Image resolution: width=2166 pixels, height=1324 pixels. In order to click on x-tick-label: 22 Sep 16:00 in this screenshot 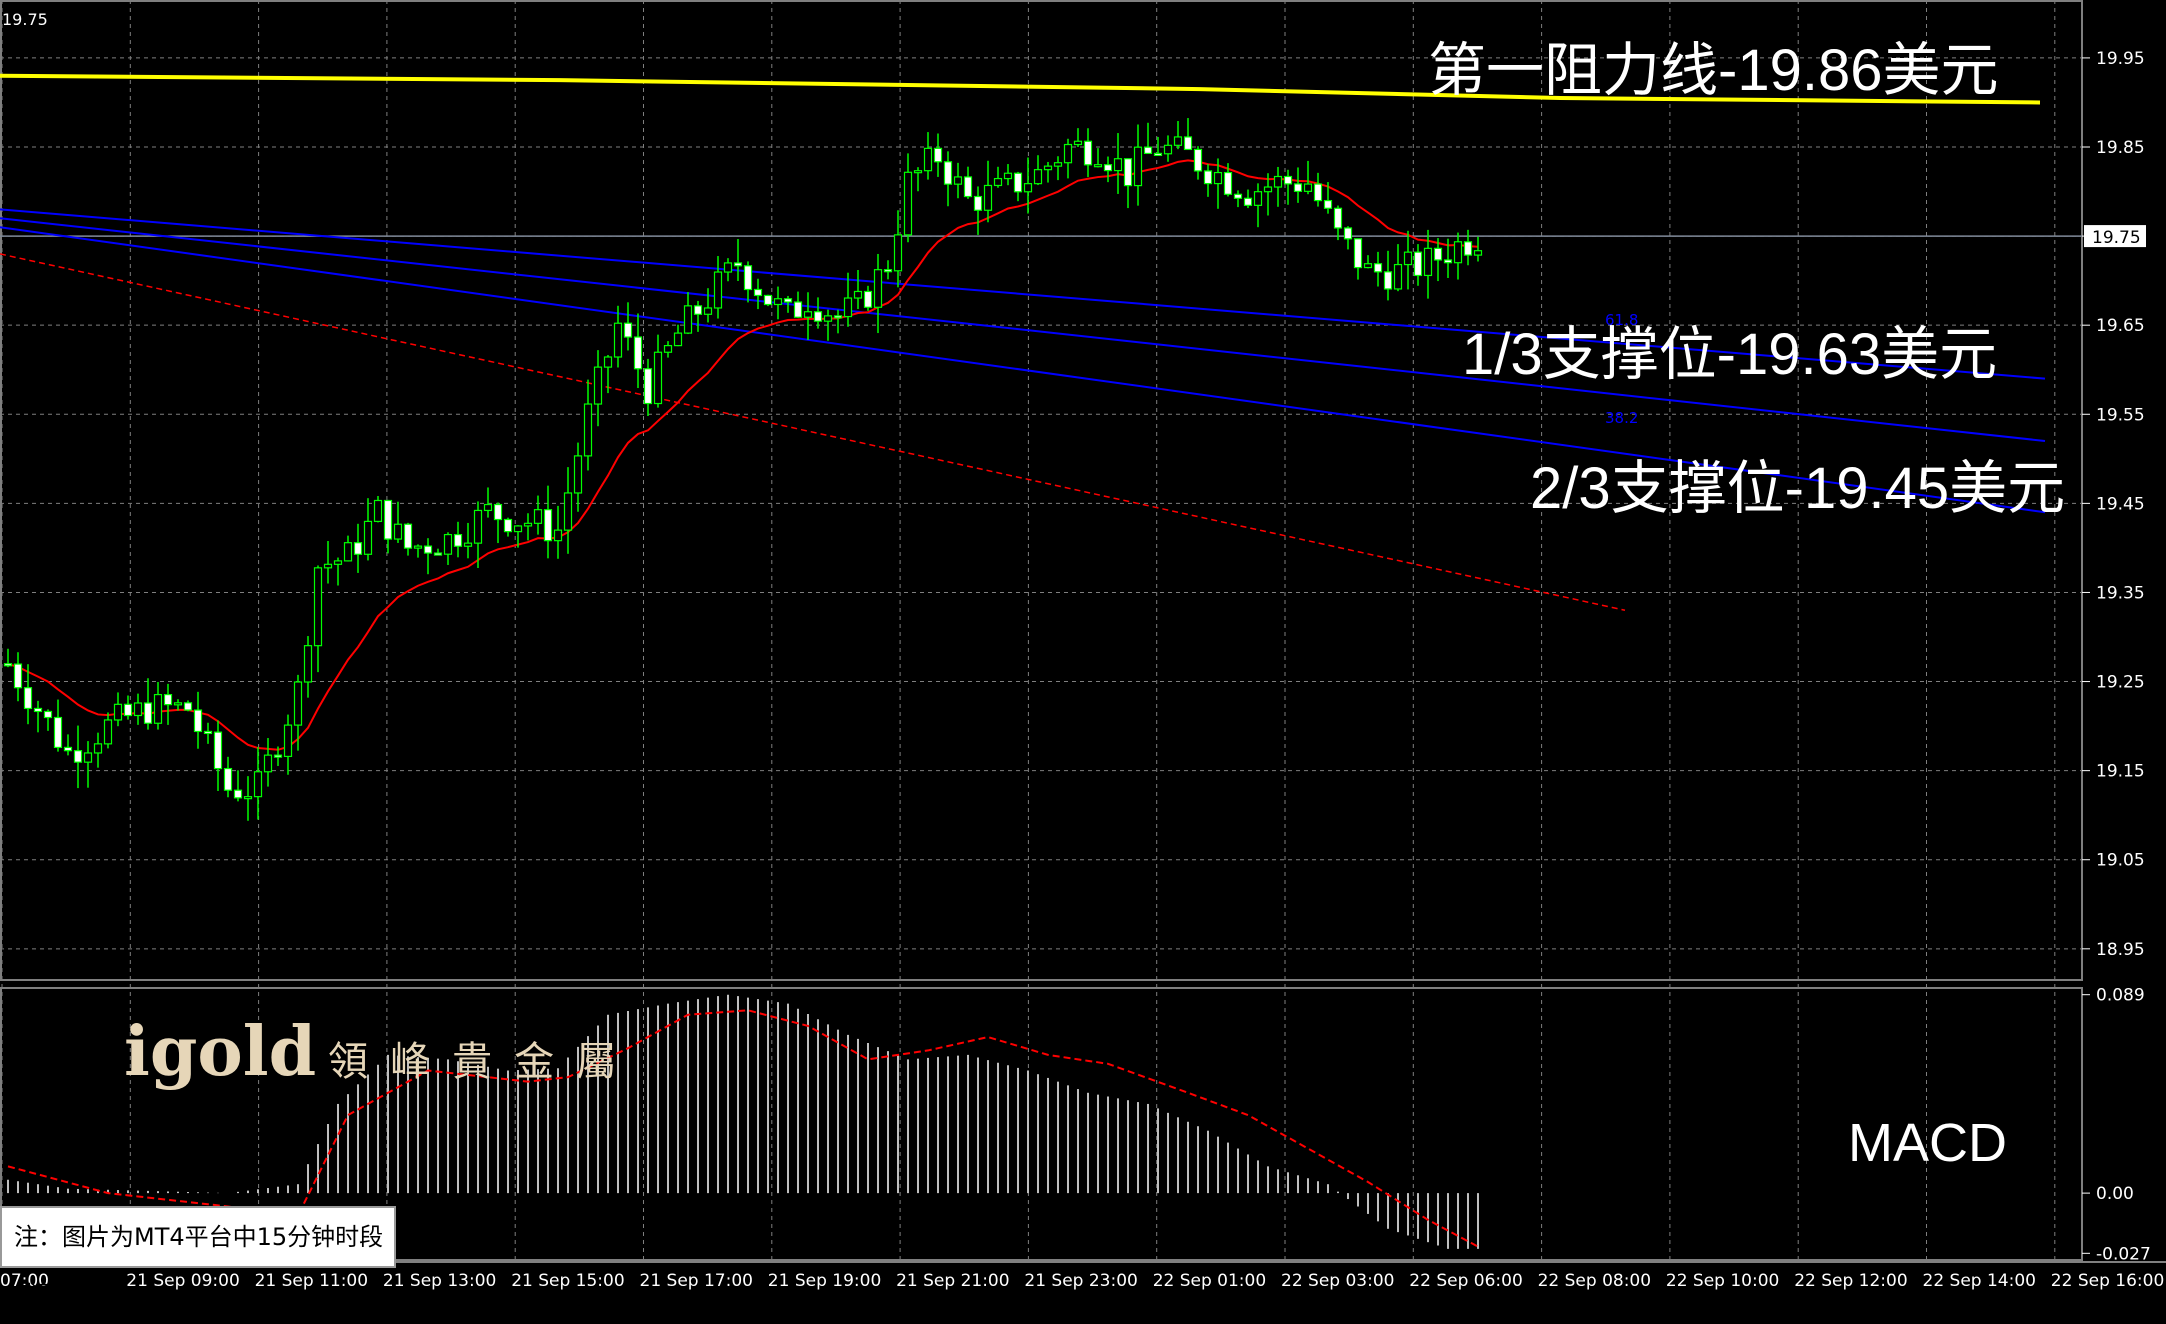, I will do `click(2107, 1281)`.